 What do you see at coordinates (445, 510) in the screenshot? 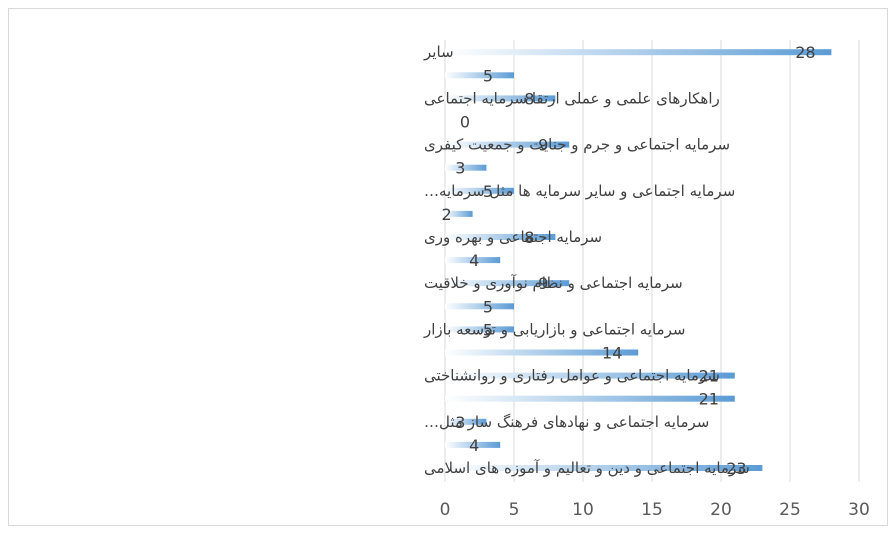
I see `x-tick-label: 0` at bounding box center [445, 510].